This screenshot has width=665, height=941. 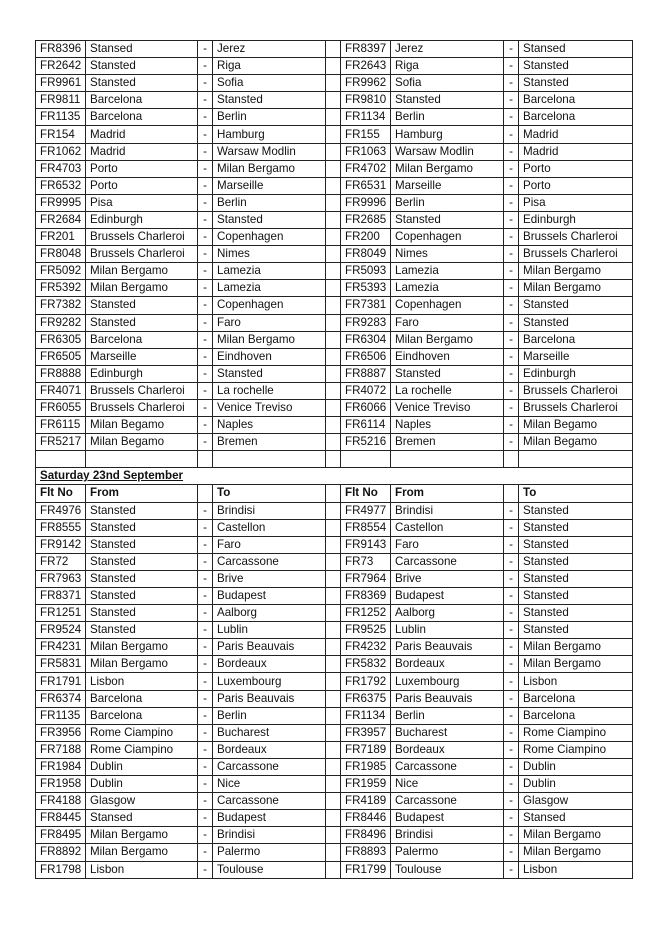 I want to click on flight-number: FR8495, so click(x=60, y=835).